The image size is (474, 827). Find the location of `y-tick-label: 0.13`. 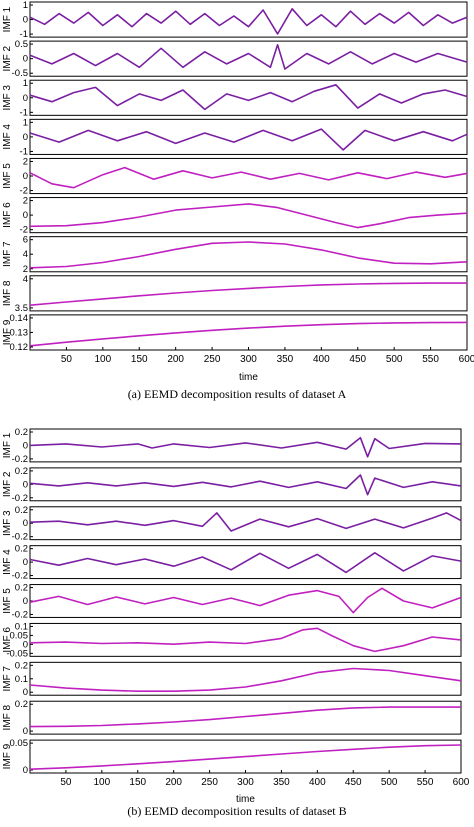

y-tick-label: 0.13 is located at coordinates (19, 332).